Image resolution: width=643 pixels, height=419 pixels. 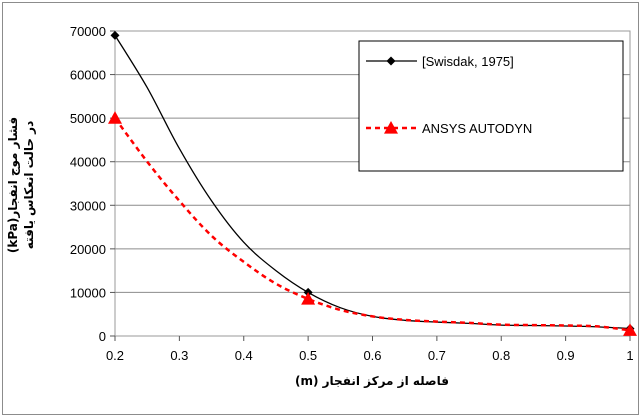 What do you see at coordinates (372, 381) in the screenshot?
I see `x-axis-label: فاصله از مرکز انفجار (m)` at bounding box center [372, 381].